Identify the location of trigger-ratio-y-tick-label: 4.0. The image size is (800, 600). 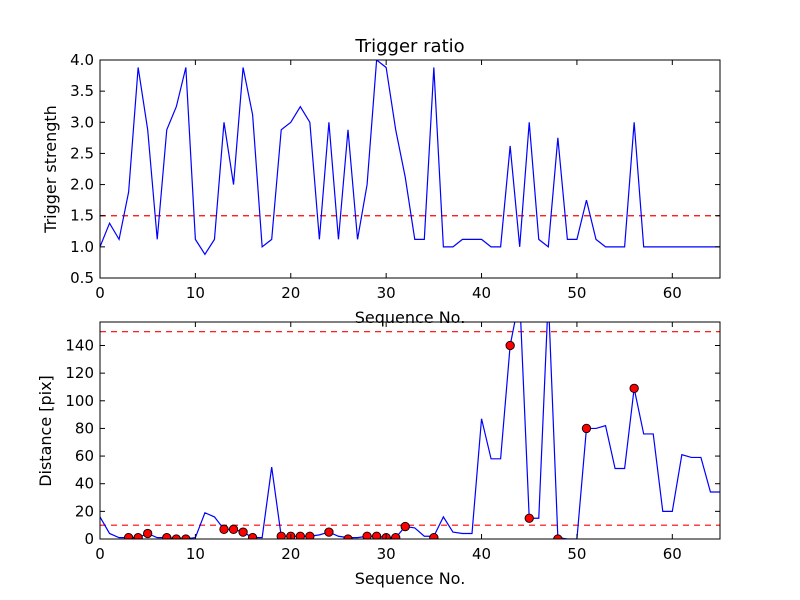
(82, 60).